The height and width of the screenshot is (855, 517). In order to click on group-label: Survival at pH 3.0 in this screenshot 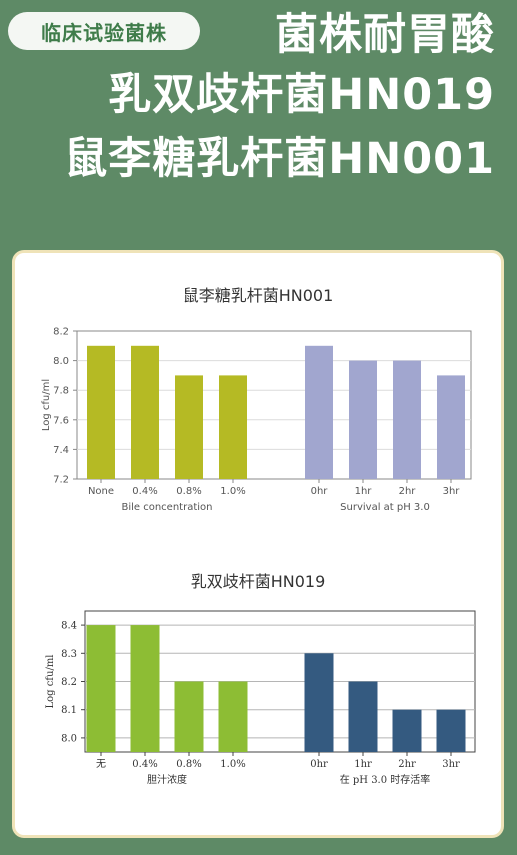, I will do `click(385, 507)`.